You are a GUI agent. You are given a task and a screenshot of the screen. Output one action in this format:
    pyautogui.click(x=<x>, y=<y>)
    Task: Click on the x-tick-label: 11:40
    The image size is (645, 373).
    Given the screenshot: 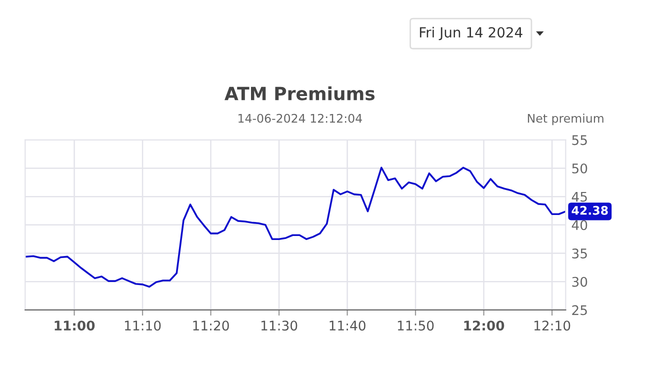 What is the action you would take?
    pyautogui.click(x=348, y=325)
    